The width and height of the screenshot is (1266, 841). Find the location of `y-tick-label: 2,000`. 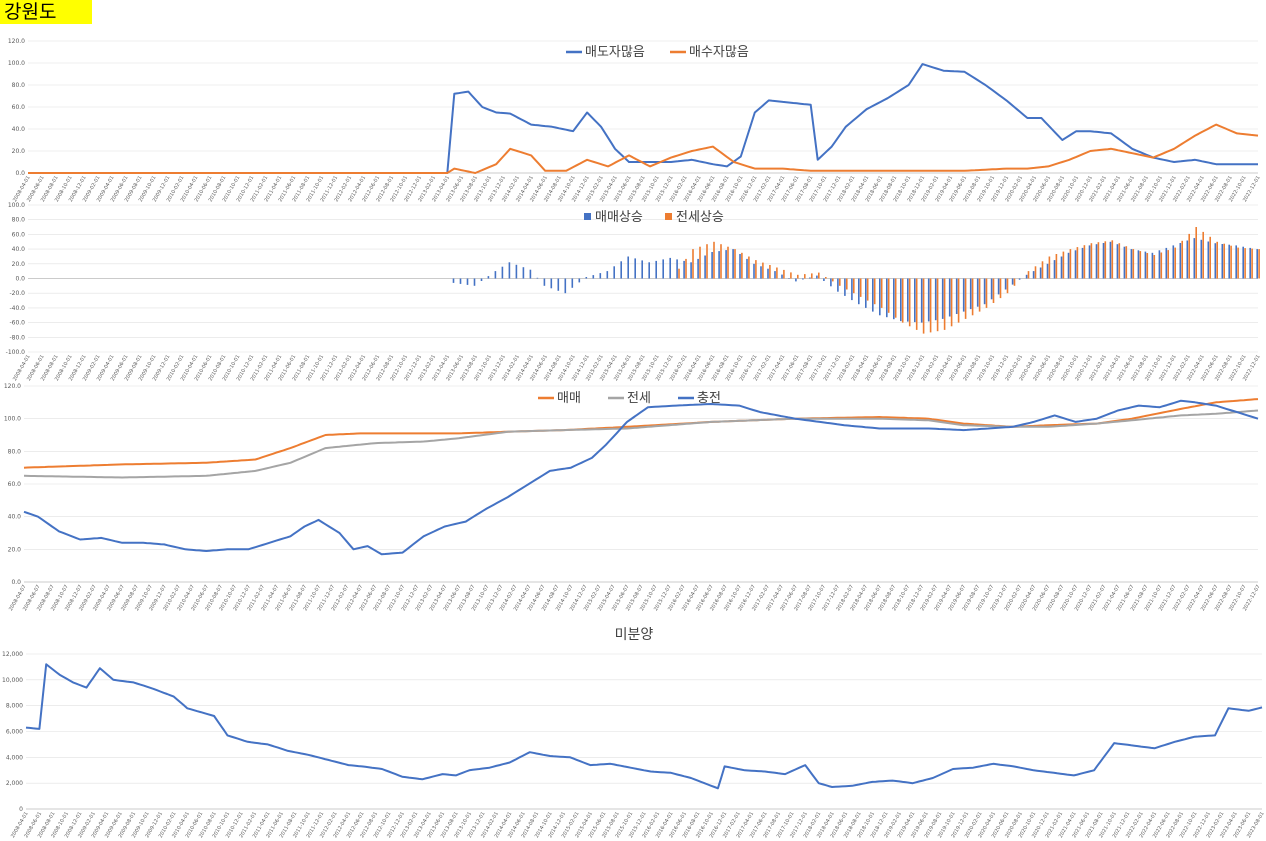

y-tick-label: 2,000 is located at coordinates (14, 783).